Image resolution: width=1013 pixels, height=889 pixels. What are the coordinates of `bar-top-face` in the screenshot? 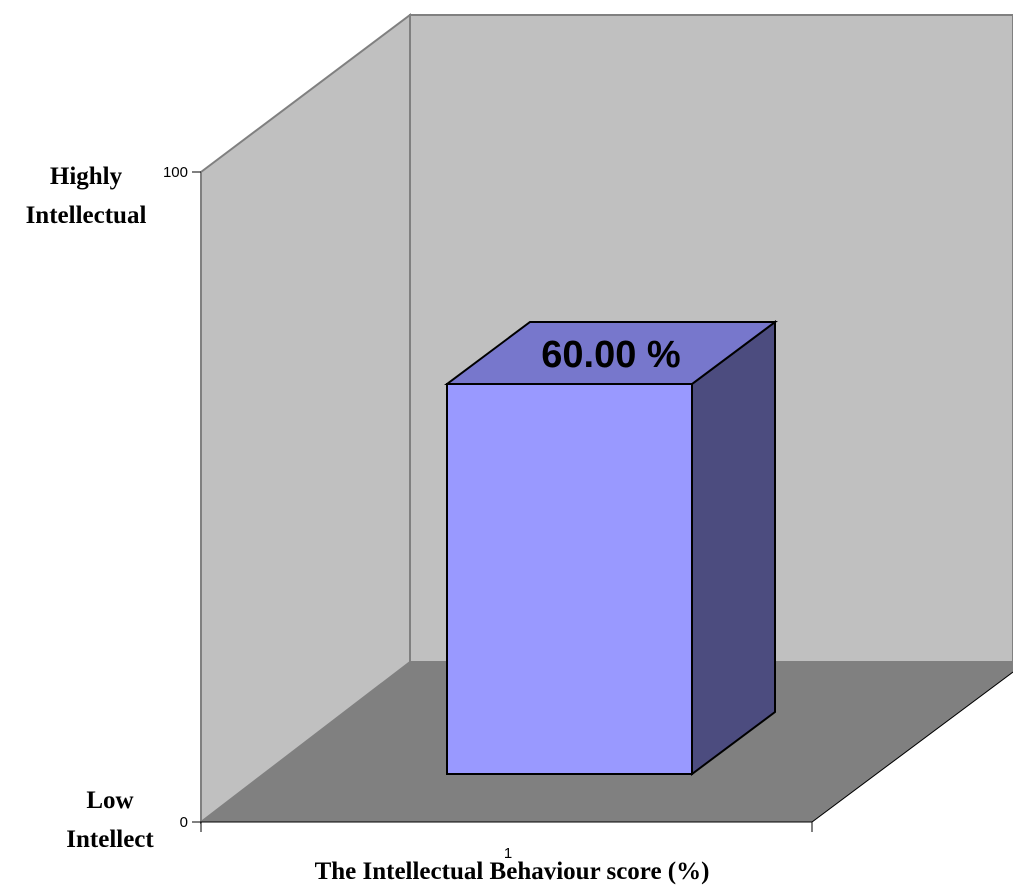 It's located at (611, 353).